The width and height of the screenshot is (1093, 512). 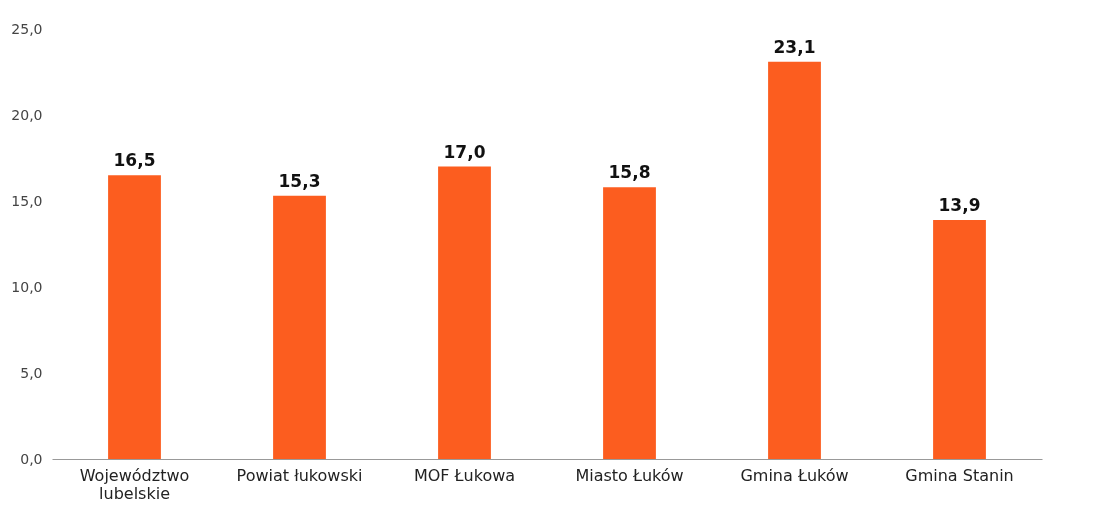 What do you see at coordinates (299, 180) in the screenshot?
I see `data-label: 15,3` at bounding box center [299, 180].